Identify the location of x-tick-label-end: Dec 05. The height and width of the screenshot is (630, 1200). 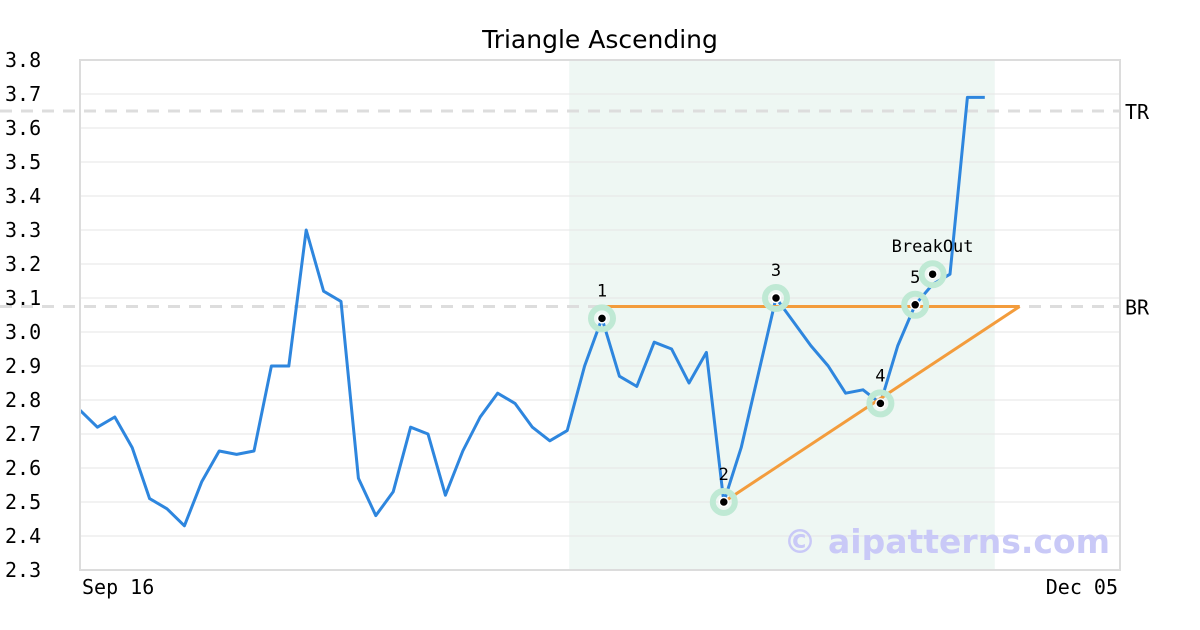
(1082, 587).